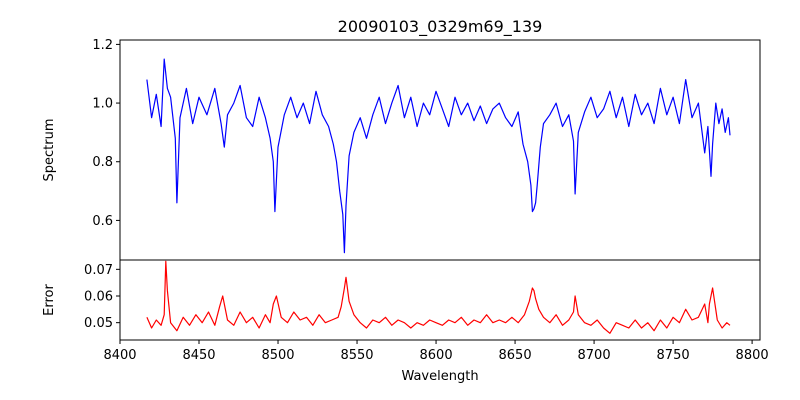 The width and height of the screenshot is (800, 400). What do you see at coordinates (198, 355) in the screenshot?
I see `wavelength-x-tick-label: 8450` at bounding box center [198, 355].